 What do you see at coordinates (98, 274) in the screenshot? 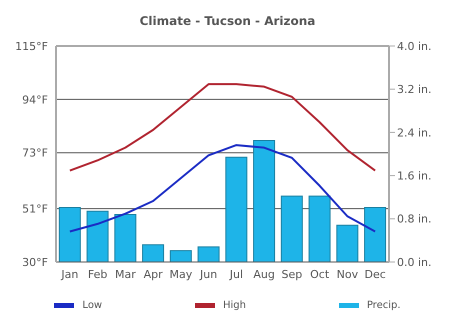
I see `x-tick-label: Feb` at bounding box center [98, 274].